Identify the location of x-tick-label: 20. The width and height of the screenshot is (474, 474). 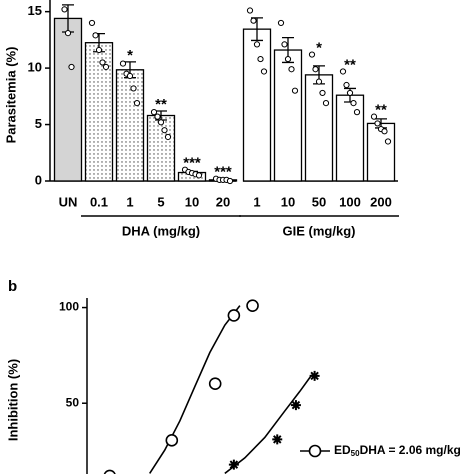
(223, 201).